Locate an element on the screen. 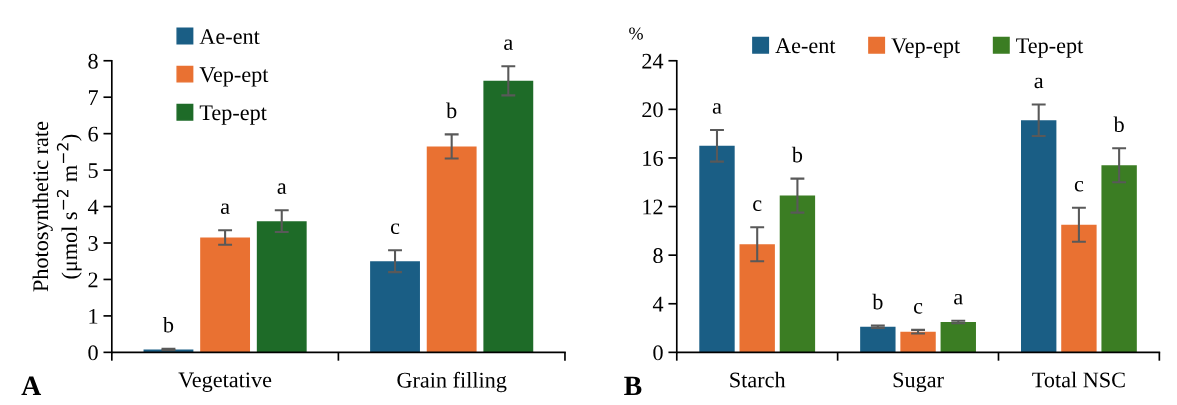 This screenshot has height=405, width=1177. y-tick-label: 5 is located at coordinates (93, 171).